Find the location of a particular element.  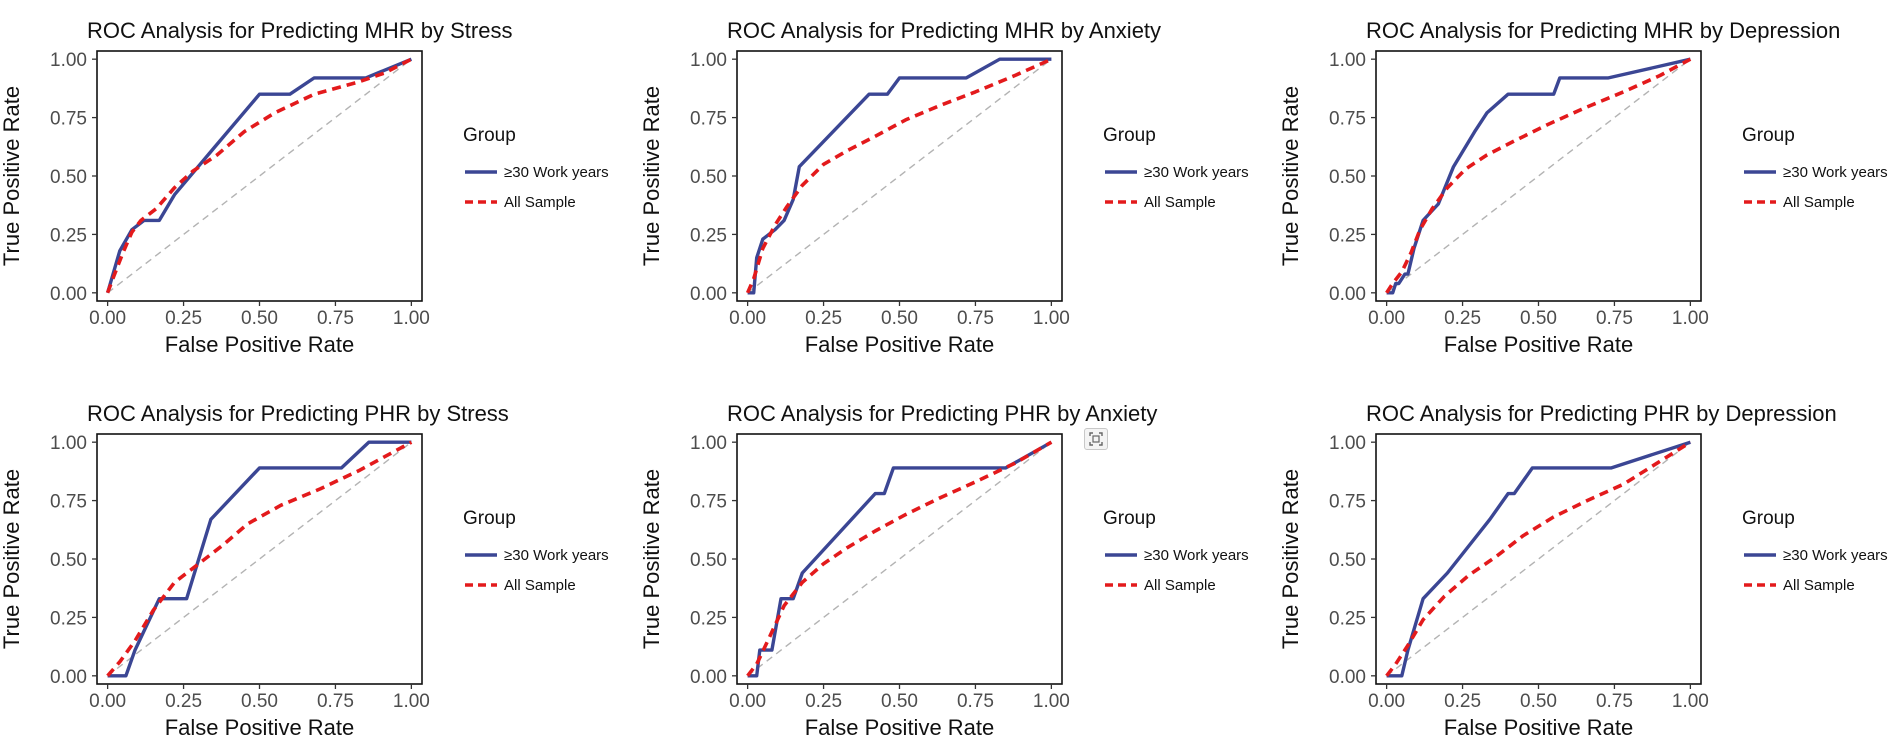

fullscreen-icon is located at coordinates (1096, 439).